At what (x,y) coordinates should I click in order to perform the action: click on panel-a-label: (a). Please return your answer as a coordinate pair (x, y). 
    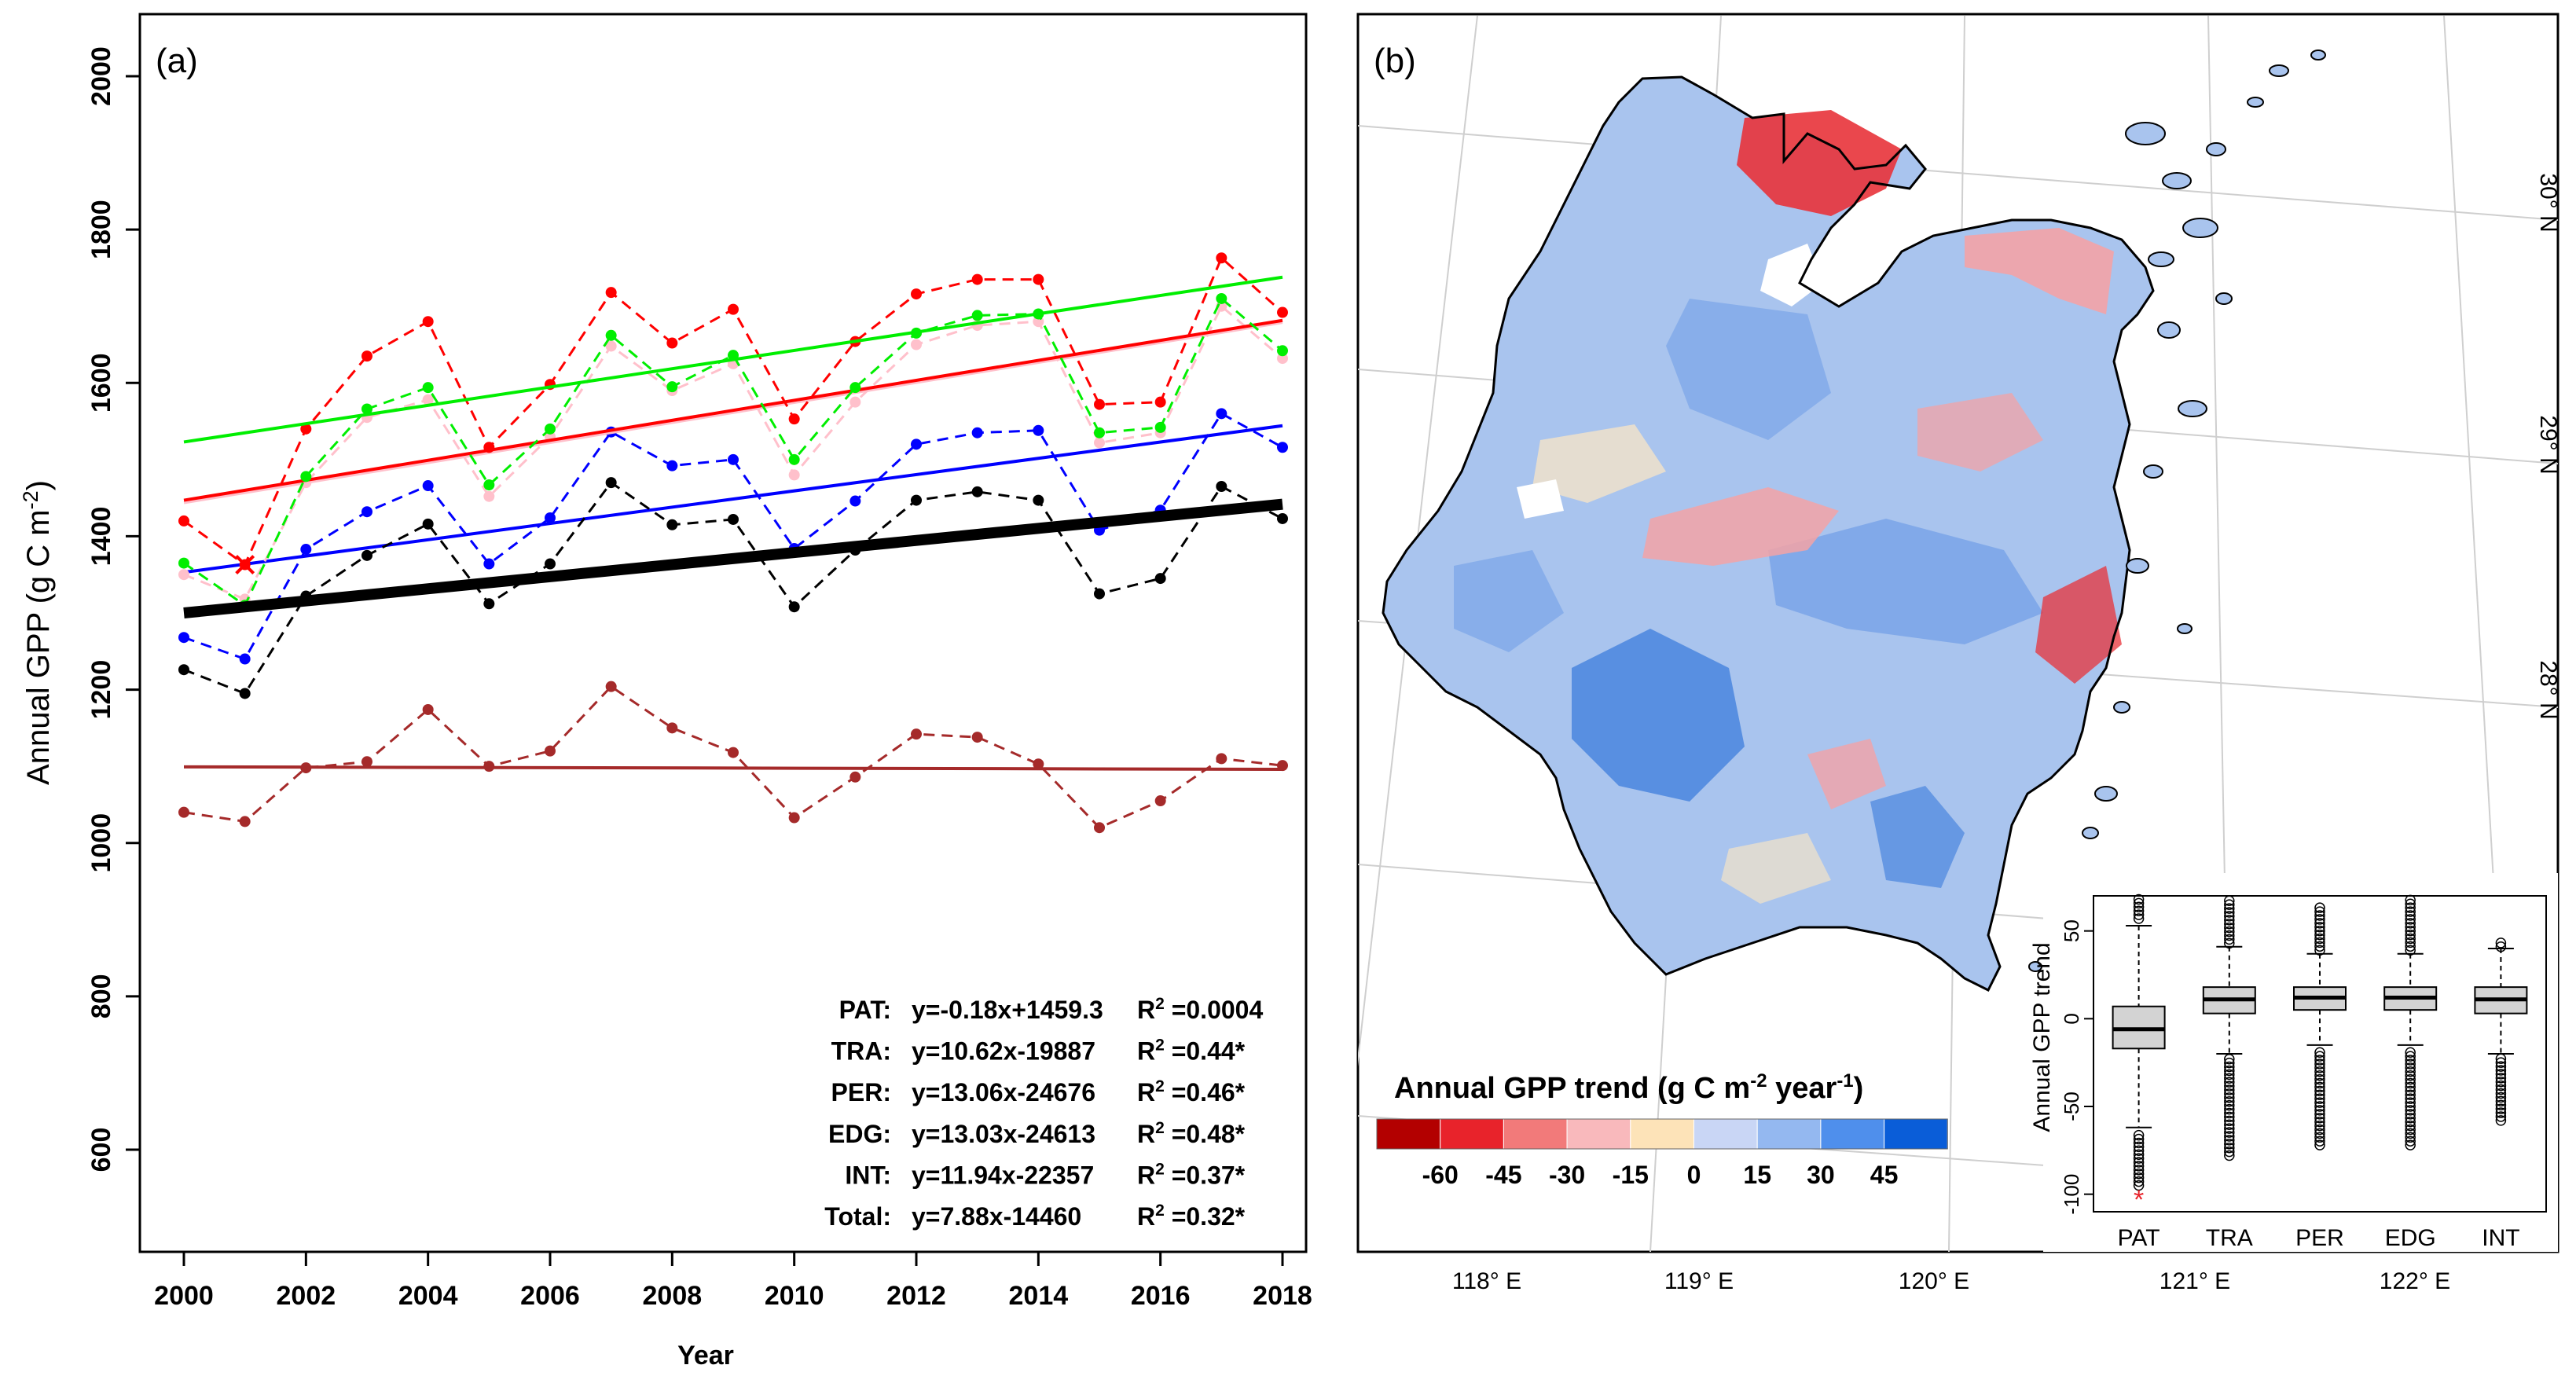
    Looking at the image, I should click on (177, 61).